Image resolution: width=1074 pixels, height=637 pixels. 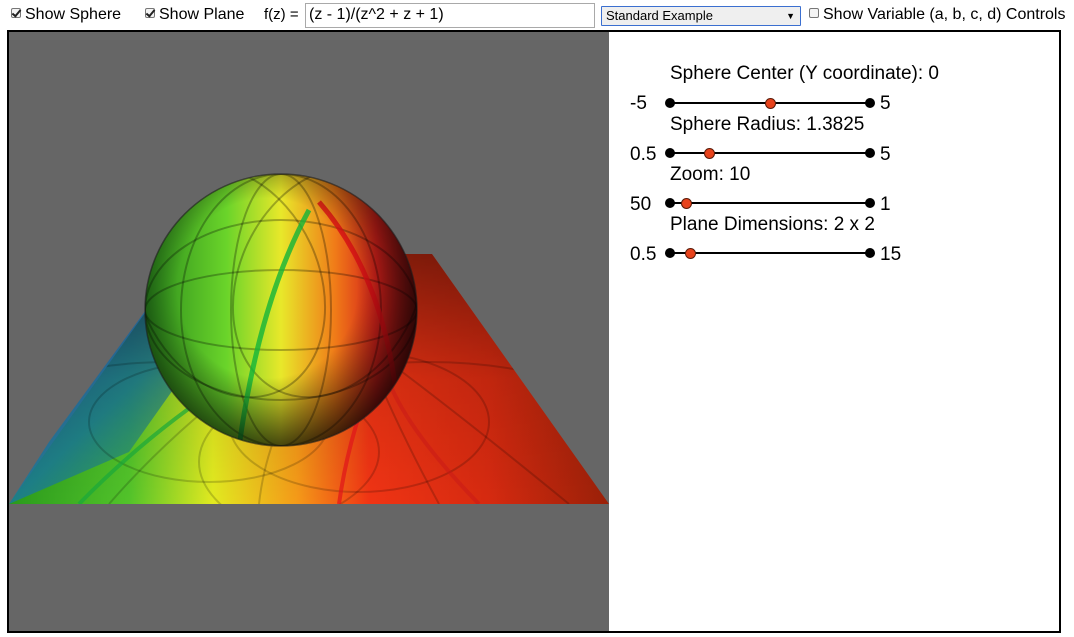 What do you see at coordinates (885, 154) in the screenshot?
I see `sphere-radius-max: 5` at bounding box center [885, 154].